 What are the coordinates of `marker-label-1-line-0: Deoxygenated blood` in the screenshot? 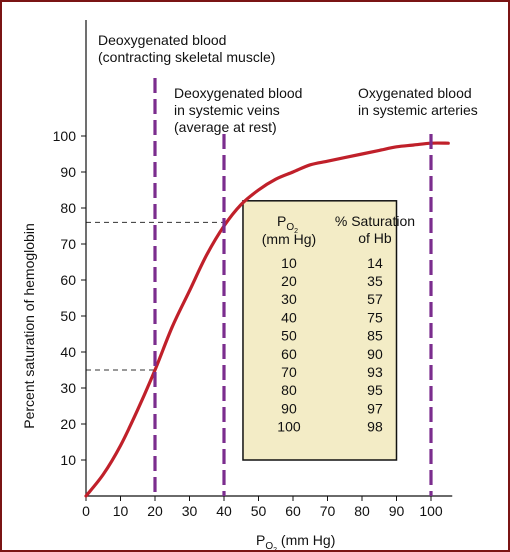 It's located at (238, 93).